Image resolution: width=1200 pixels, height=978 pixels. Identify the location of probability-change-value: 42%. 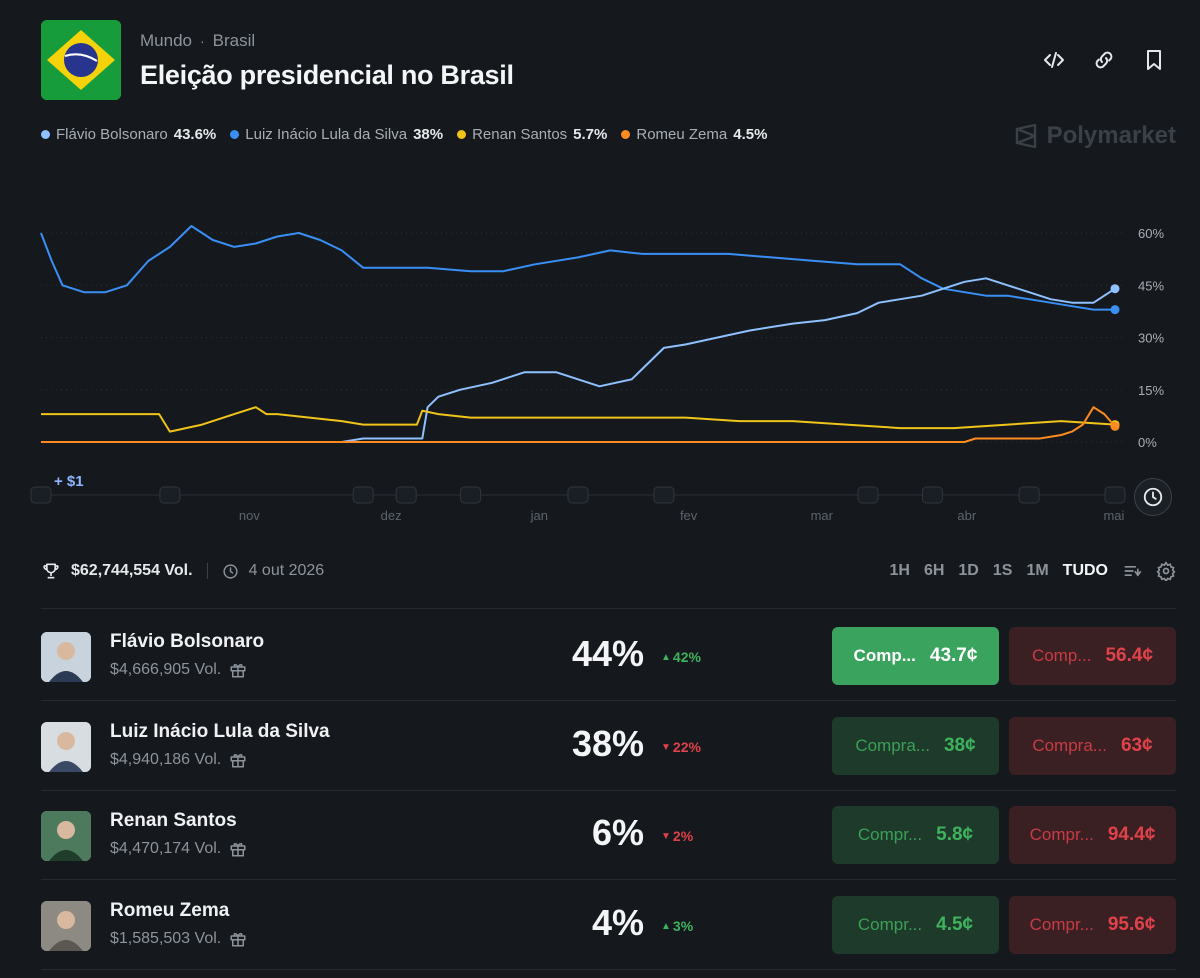
(686, 657).